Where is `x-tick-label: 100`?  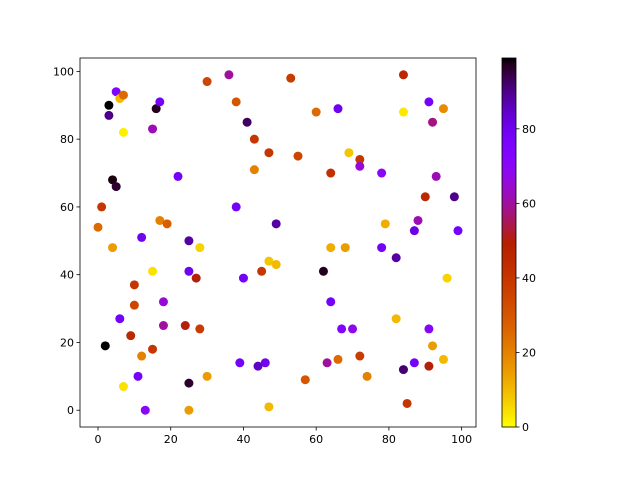
x-tick-label: 100 is located at coordinates (461, 439).